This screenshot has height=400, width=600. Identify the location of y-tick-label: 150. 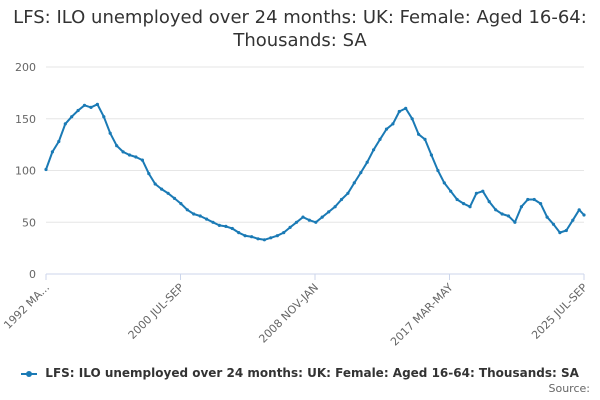
(25, 119).